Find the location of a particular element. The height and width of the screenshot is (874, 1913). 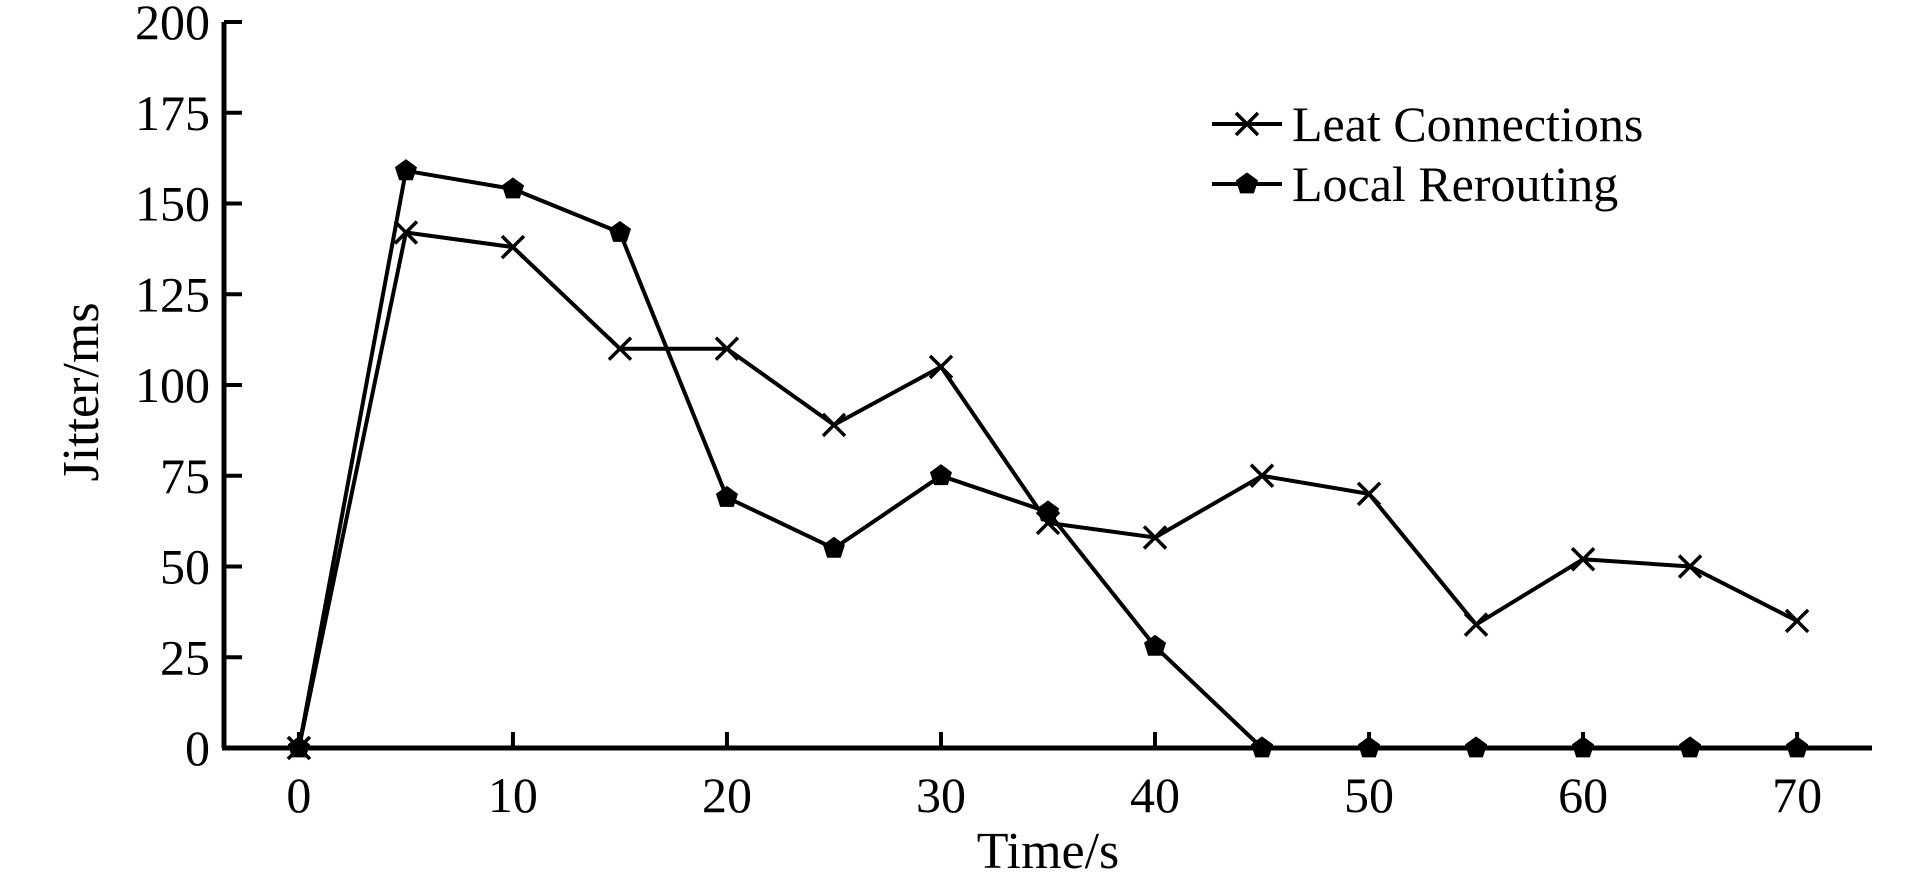

legend-entry: Leat Connections is located at coordinates (1427, 124).